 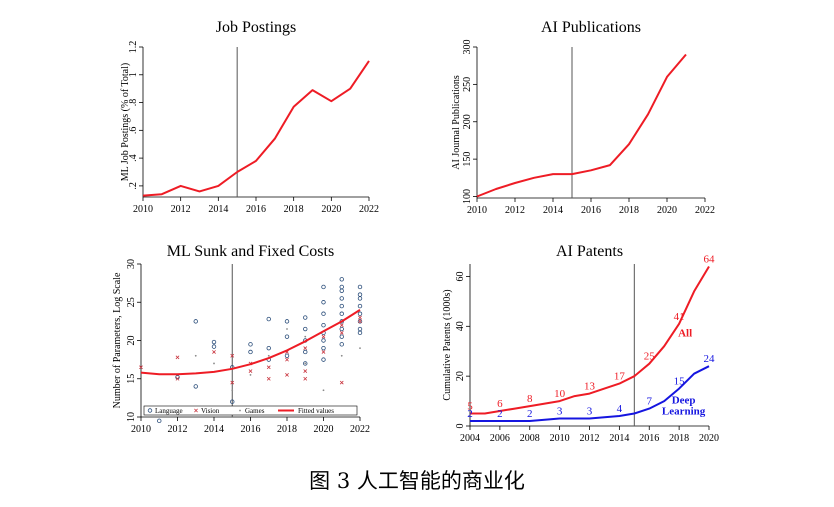 I want to click on series-annotation: All, so click(x=685, y=333).